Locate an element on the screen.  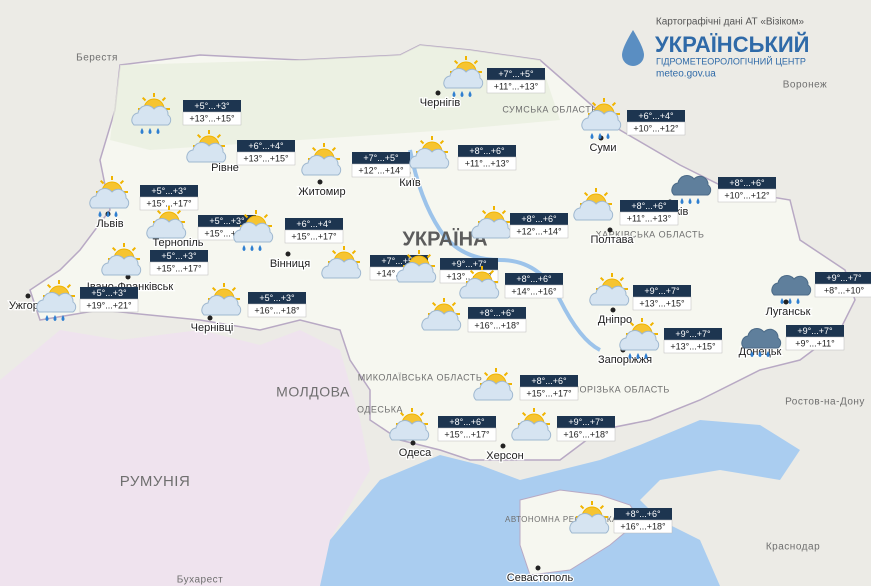
day-temp: +12°...+14° is located at coordinates (381, 170).